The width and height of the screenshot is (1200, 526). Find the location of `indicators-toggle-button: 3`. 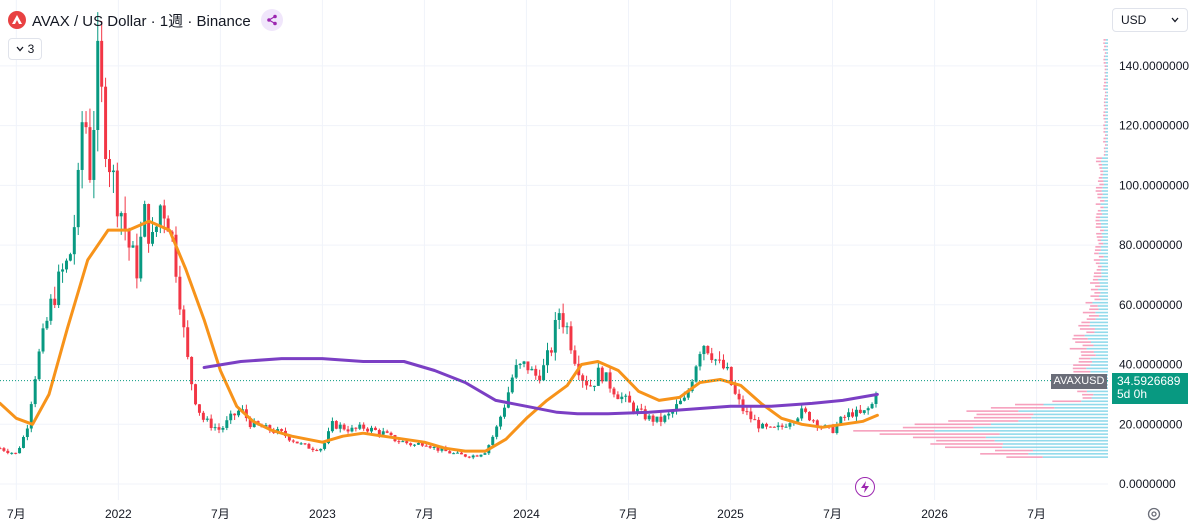

indicators-toggle-button: 3 is located at coordinates (25, 49).